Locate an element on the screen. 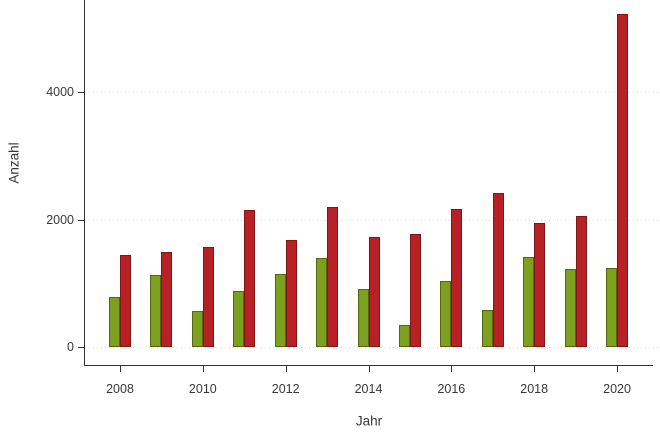  bar-2019-red-series is located at coordinates (581, 281).